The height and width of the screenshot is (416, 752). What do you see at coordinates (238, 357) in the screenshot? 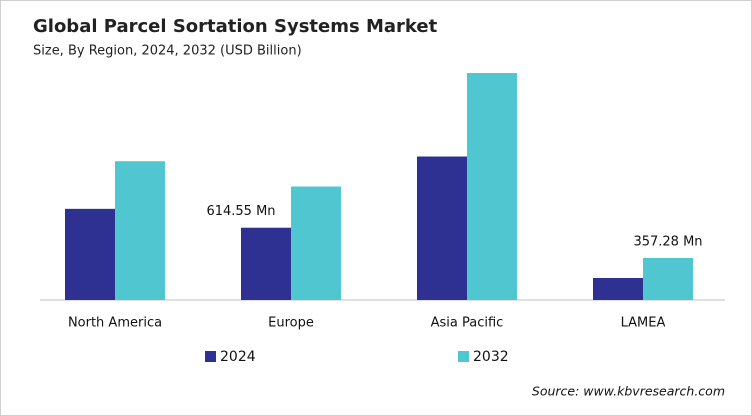
I see `legend-label: 2024` at bounding box center [238, 357].